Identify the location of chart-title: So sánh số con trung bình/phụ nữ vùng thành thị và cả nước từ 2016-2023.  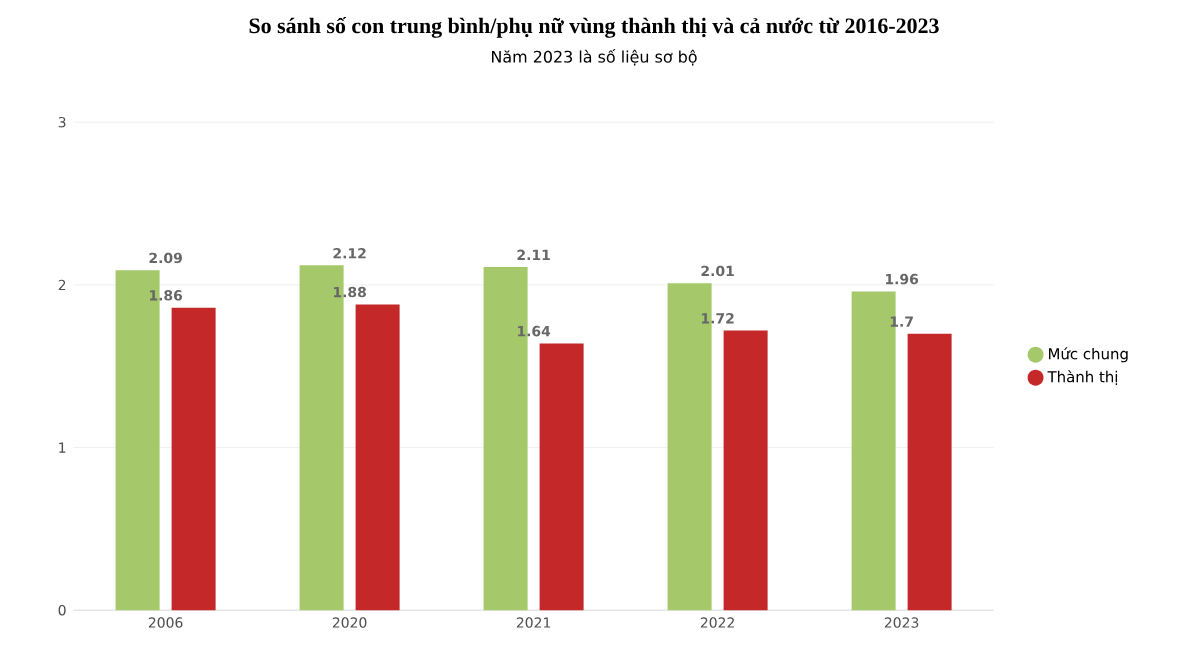
(594, 27).